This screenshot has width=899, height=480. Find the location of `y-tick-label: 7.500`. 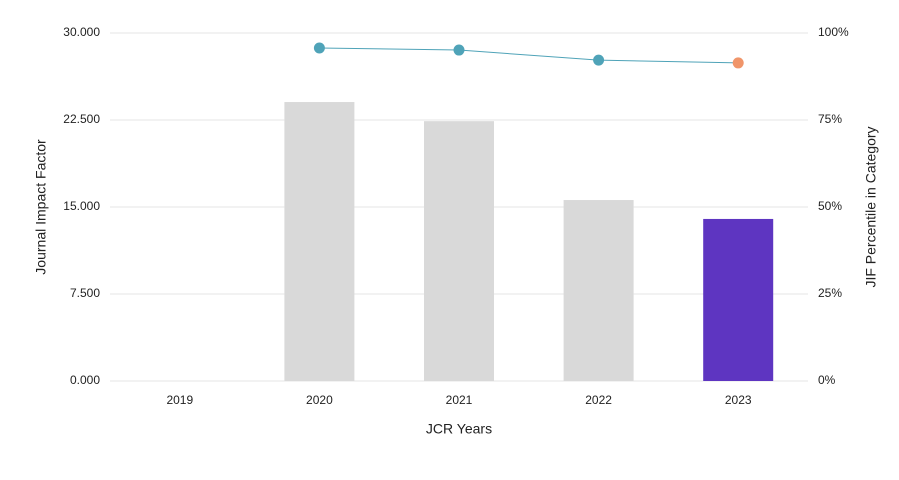

y-tick-label: 7.500 is located at coordinates (85, 293).